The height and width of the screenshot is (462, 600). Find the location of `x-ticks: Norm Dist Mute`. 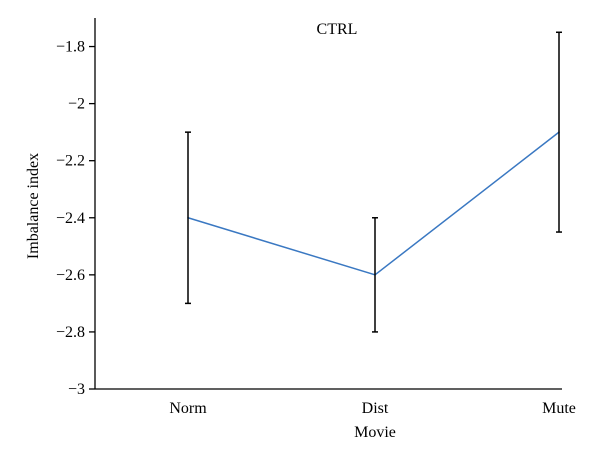

x-ticks: Norm Dist Mute is located at coordinates (372, 408).